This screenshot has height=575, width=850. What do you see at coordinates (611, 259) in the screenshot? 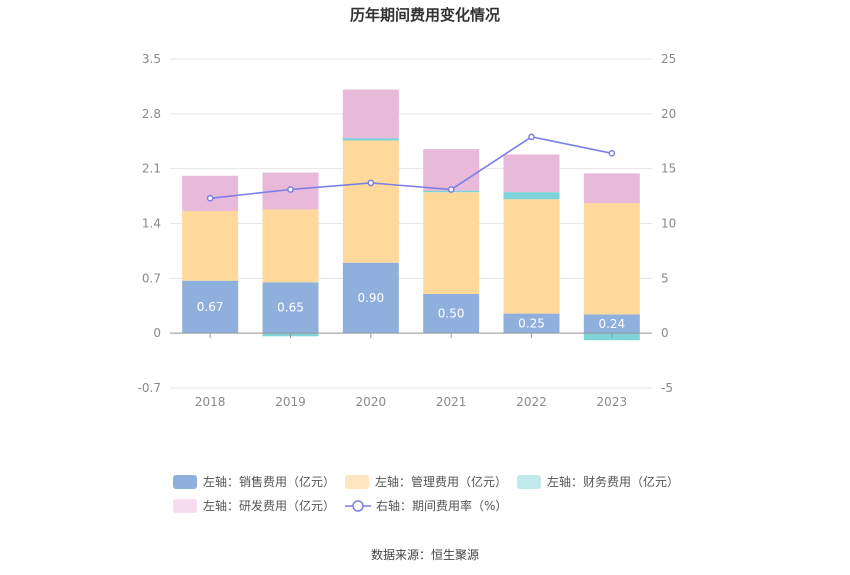
I see `bar-admin-2023` at bounding box center [611, 259].